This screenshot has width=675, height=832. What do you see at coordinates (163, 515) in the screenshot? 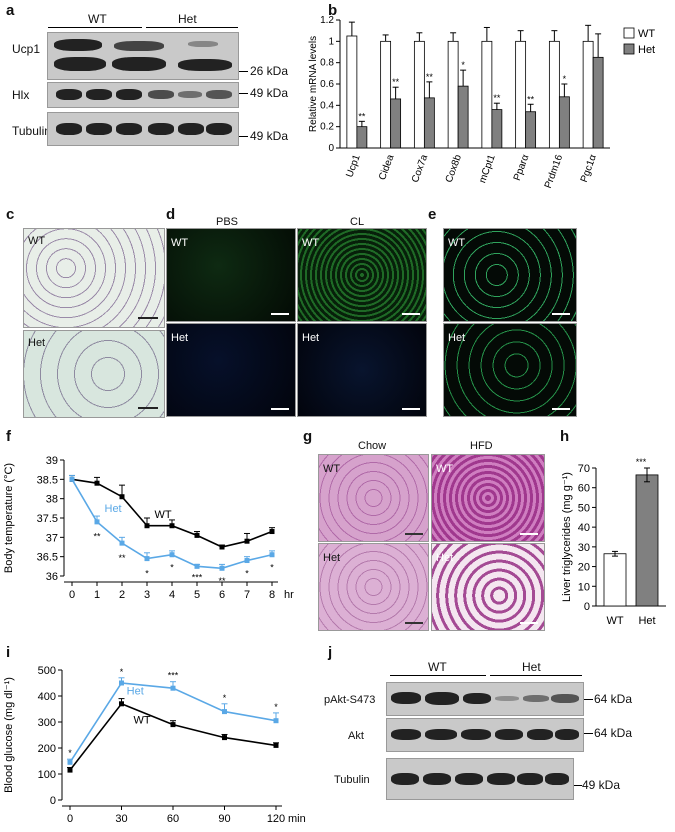
I see `f-series-label: WT` at bounding box center [163, 515].